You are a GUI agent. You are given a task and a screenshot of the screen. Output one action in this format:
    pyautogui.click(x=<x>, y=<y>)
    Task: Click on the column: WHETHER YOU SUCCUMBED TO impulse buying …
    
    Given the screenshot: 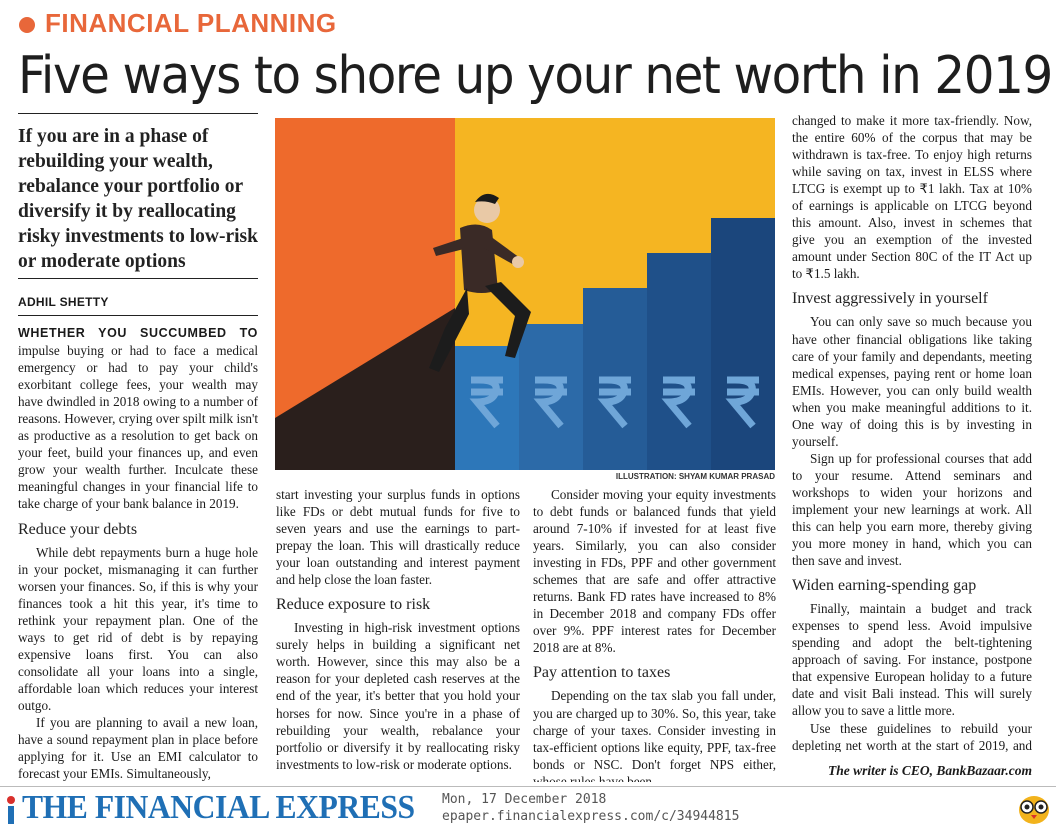 What is the action you would take?
    pyautogui.click(x=138, y=553)
    